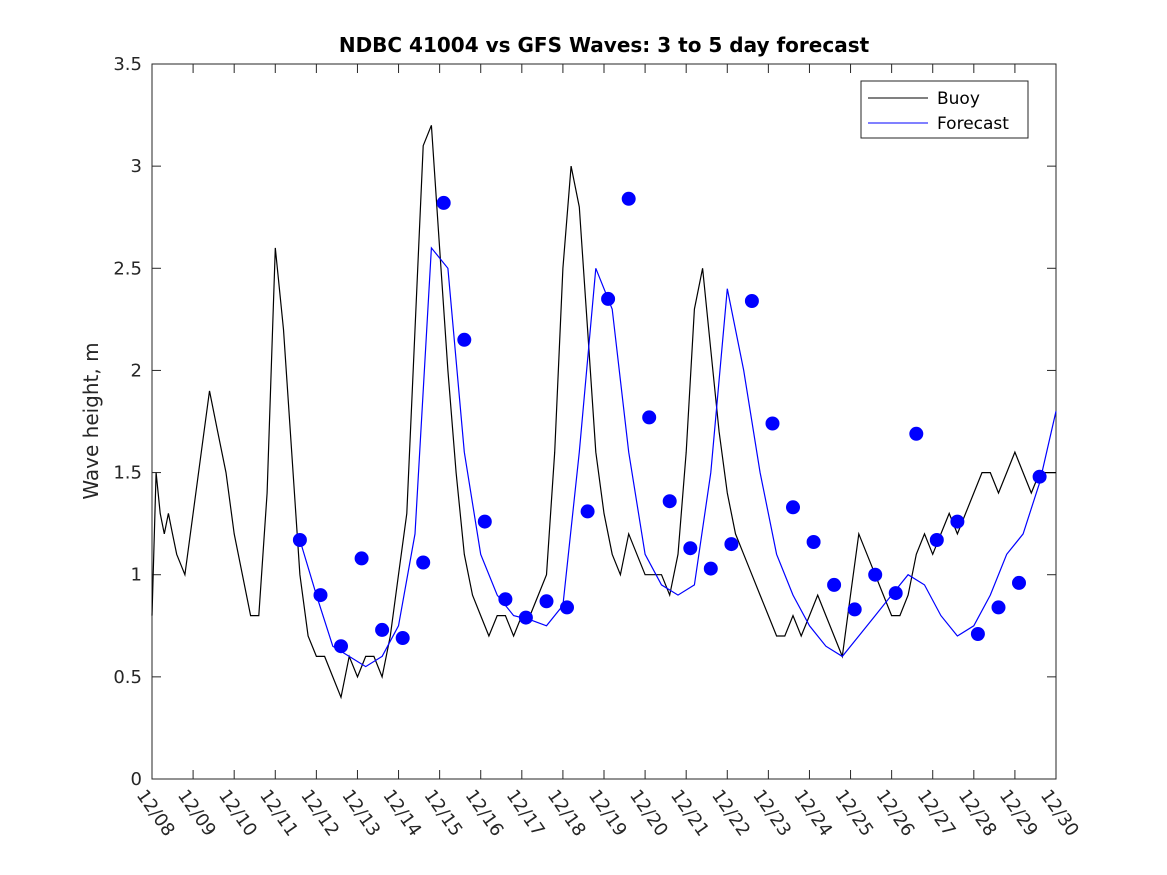 The width and height of the screenshot is (1167, 875). I want to click on legend-buoy-label: Buoy, so click(958, 99).